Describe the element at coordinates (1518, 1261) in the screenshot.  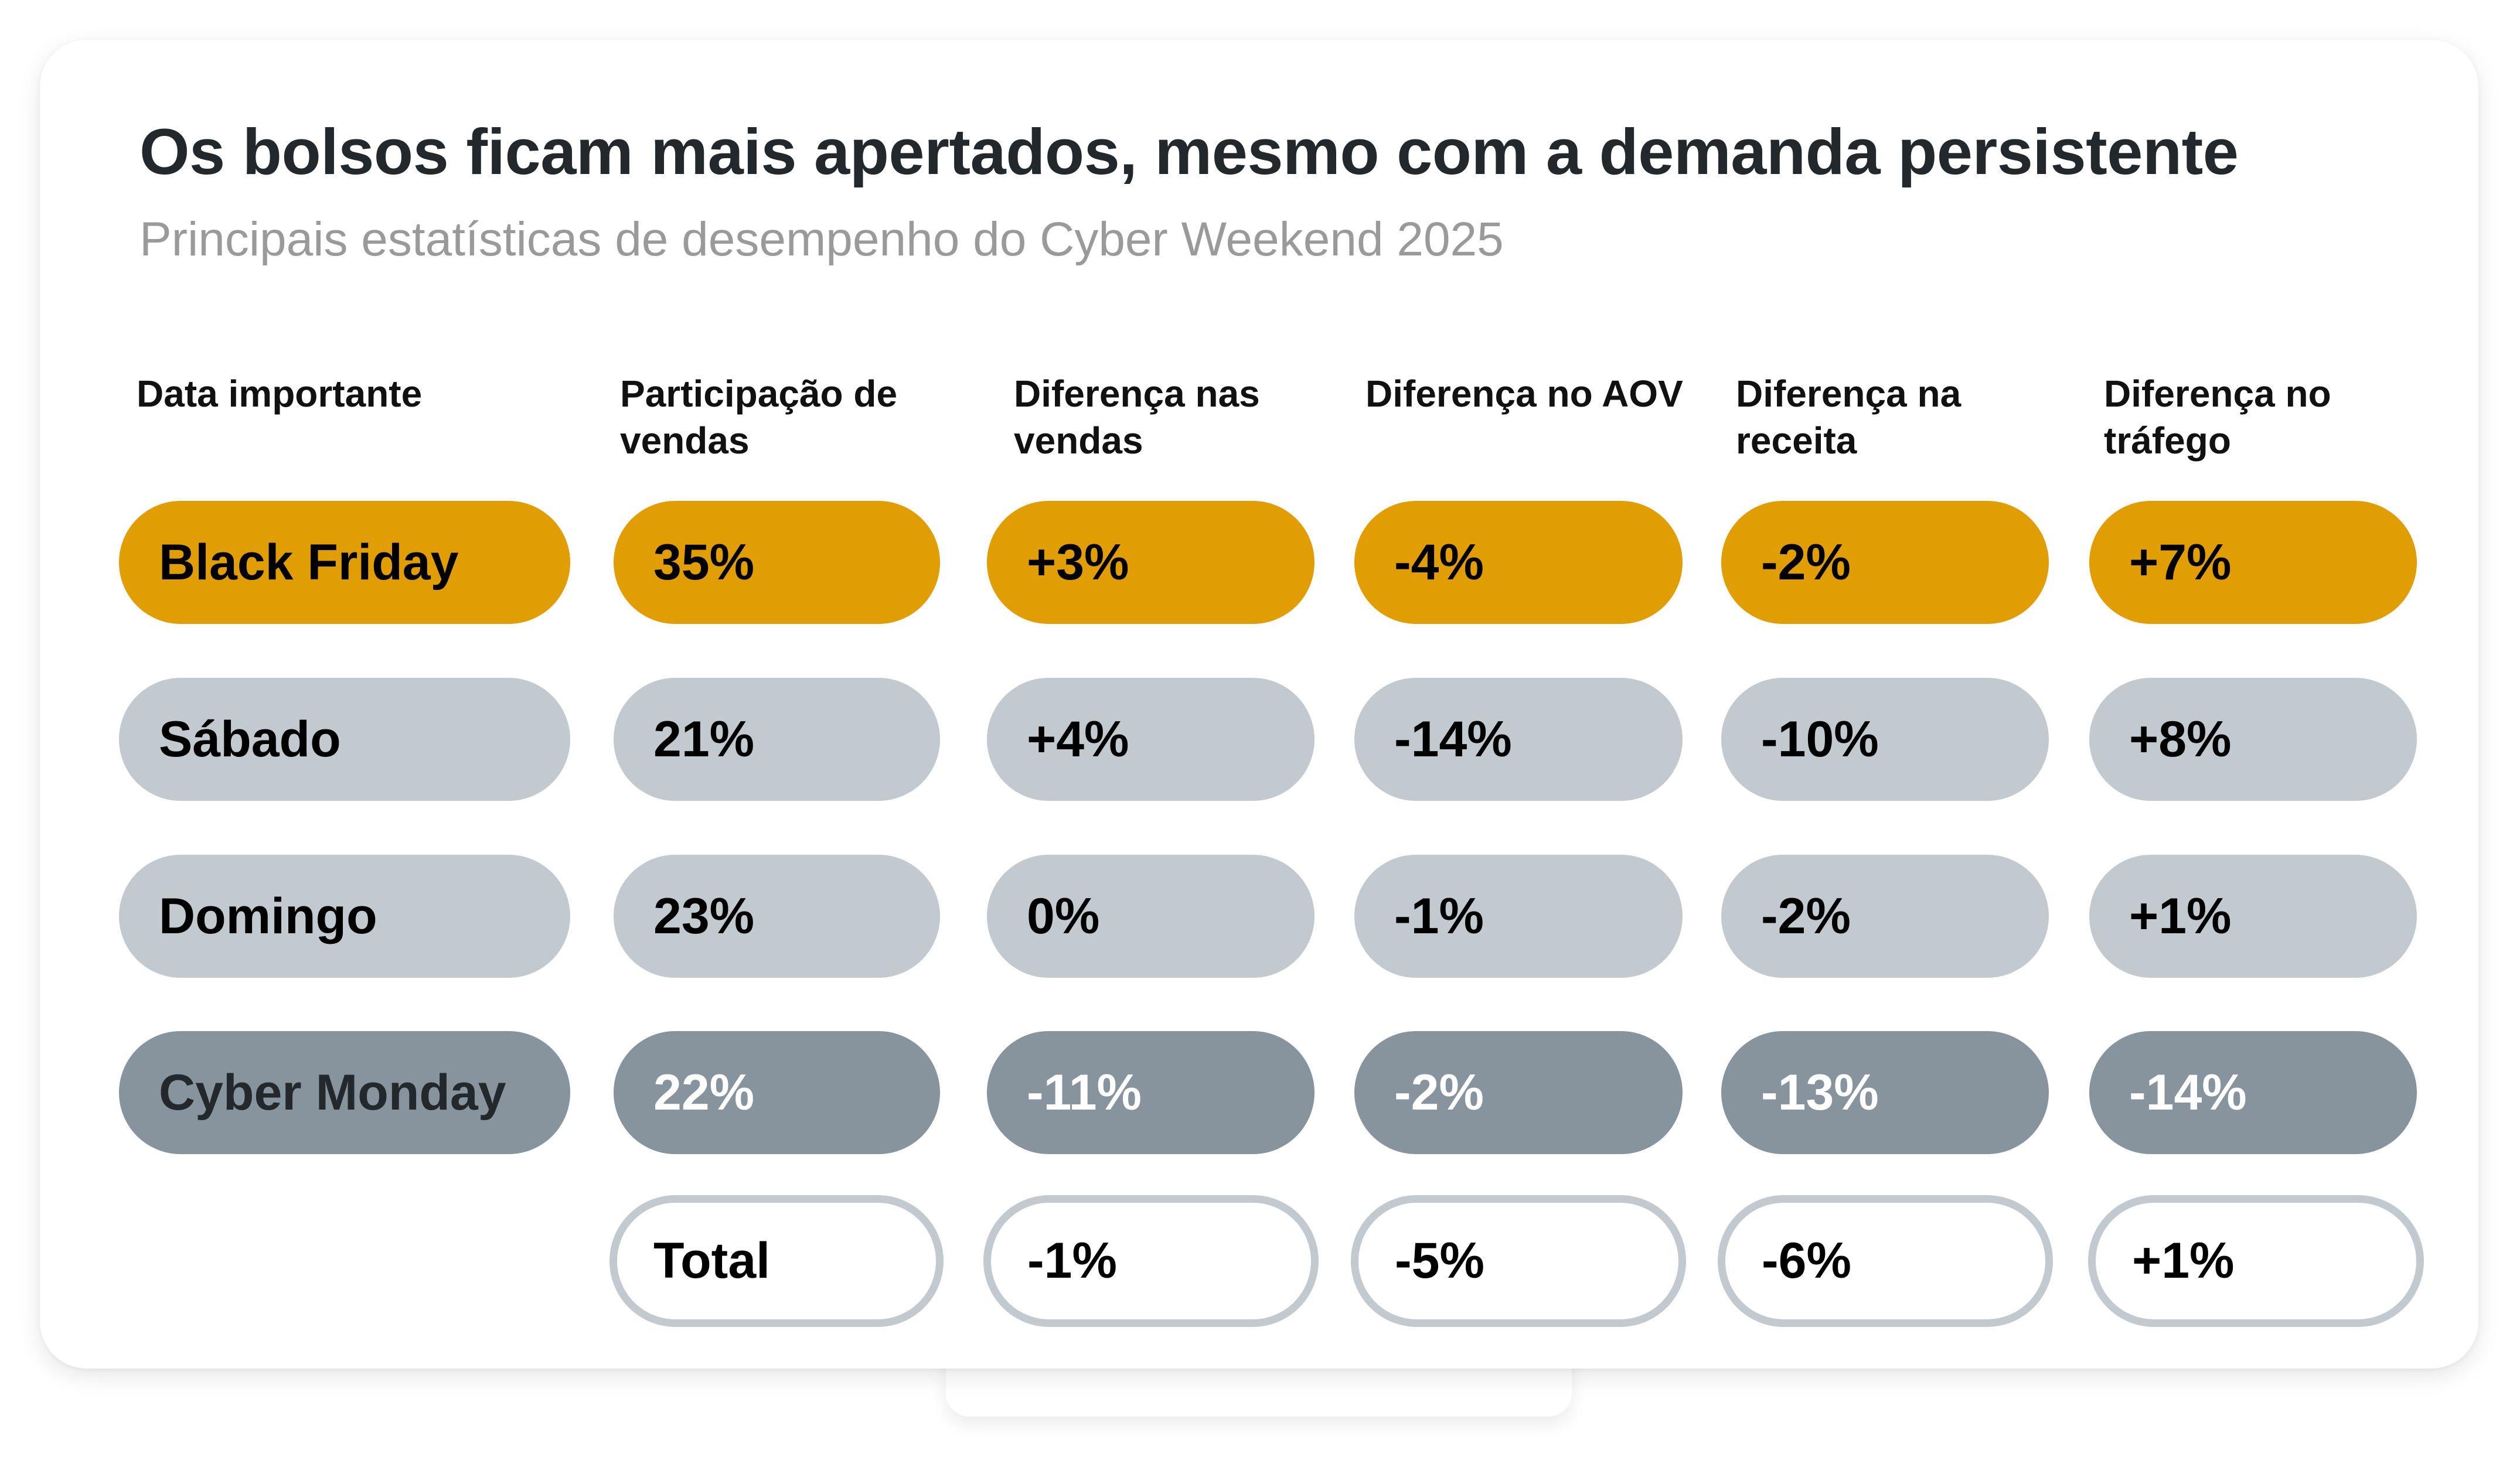
I see `total-value: -5%` at that location.